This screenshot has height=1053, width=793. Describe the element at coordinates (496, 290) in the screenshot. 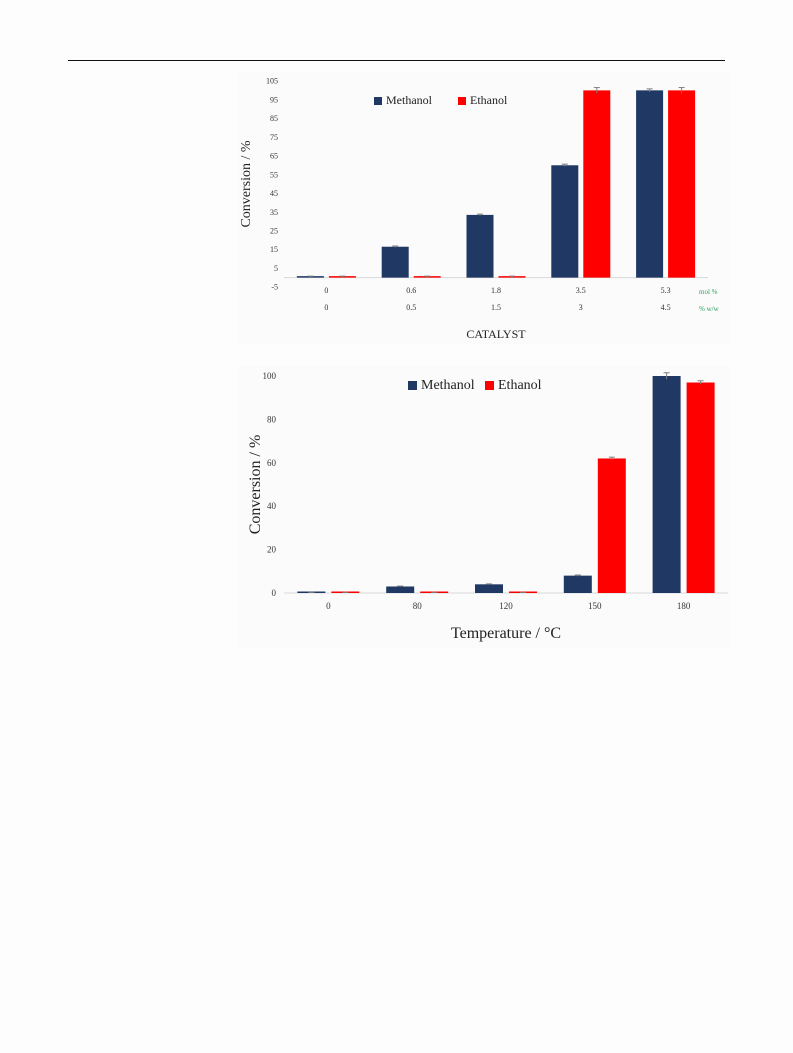

I see `x-tick-label: 1.8` at that location.